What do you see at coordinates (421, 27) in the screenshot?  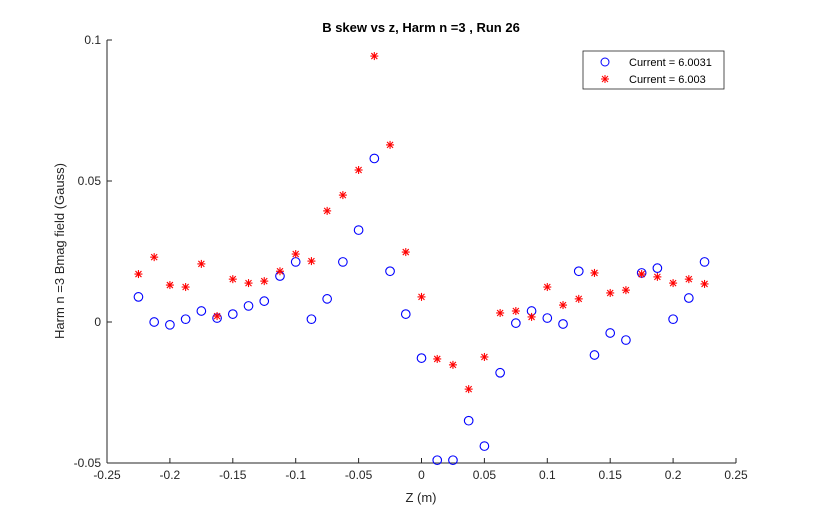 I see `chart-title: B skew vs z, Harm n =3 , Run 26` at bounding box center [421, 27].